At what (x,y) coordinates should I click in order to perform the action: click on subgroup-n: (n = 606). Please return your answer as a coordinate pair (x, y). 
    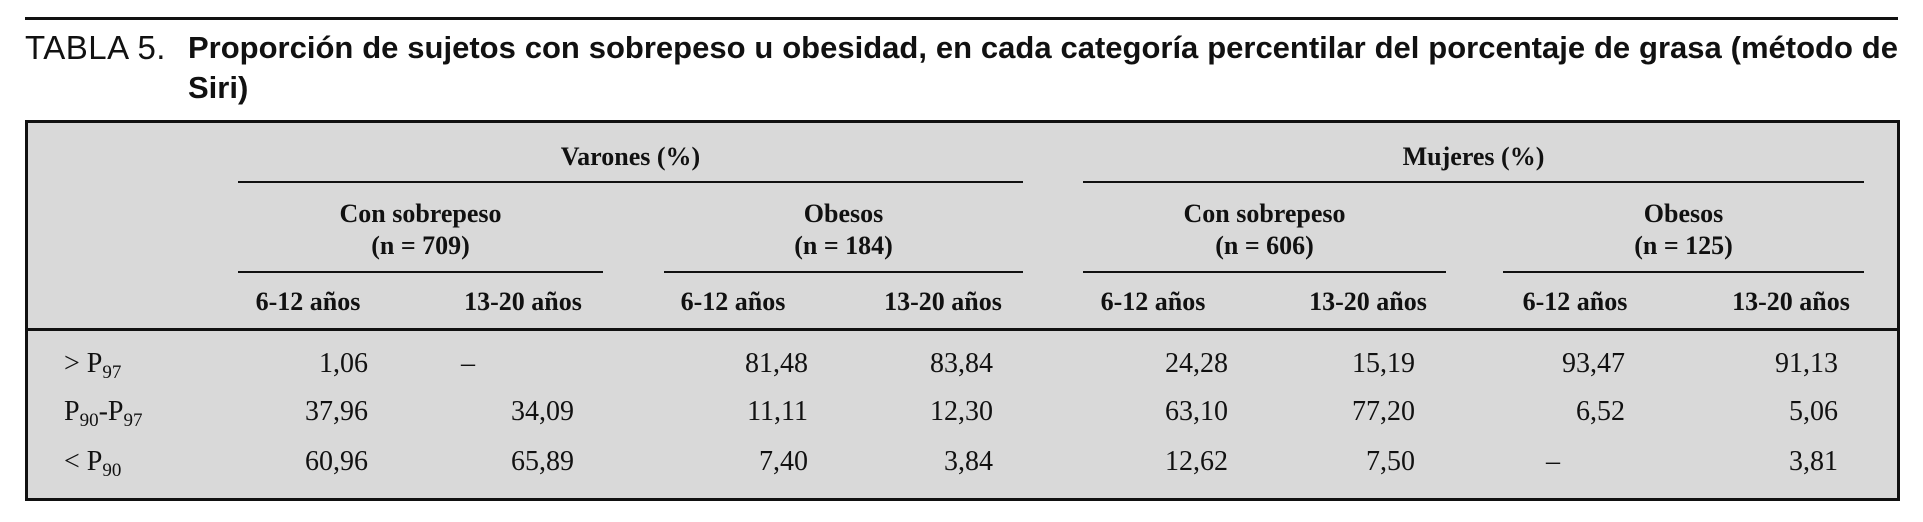
    Looking at the image, I should click on (1264, 245).